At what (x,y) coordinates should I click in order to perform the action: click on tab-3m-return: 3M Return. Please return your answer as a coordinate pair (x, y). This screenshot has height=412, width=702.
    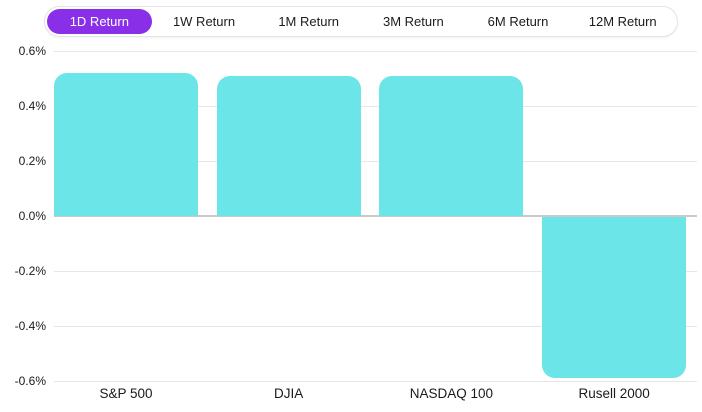
    Looking at the image, I should click on (413, 21).